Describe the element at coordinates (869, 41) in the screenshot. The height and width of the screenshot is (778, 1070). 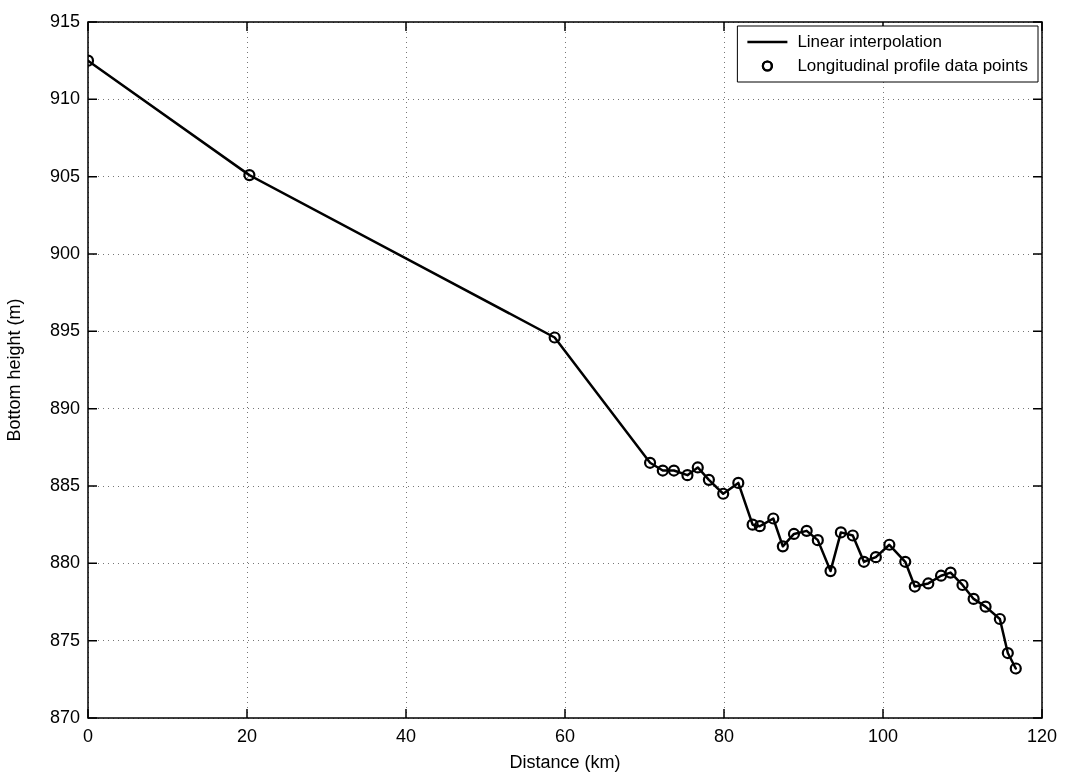
I see `legend-label: Linear interpolation` at that location.